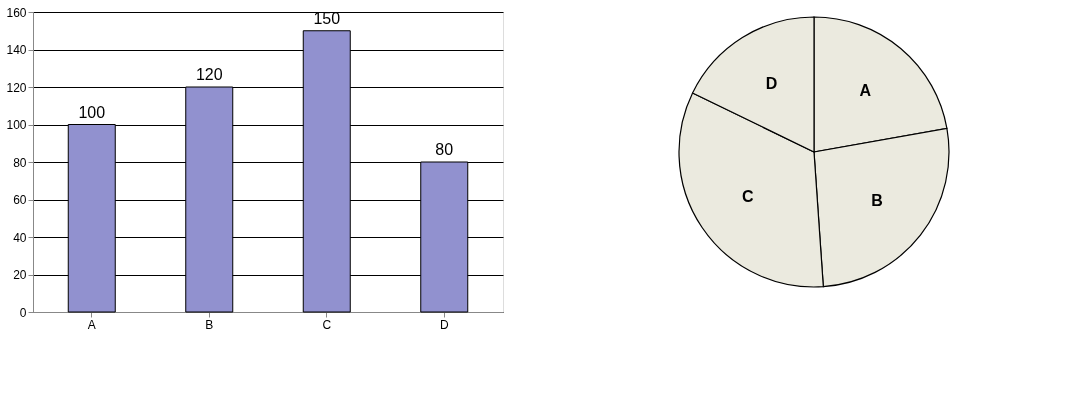 The height and width of the screenshot is (398, 1072). Describe the element at coordinates (16, 50) in the screenshot. I see `y-tick-label: 140` at that location.